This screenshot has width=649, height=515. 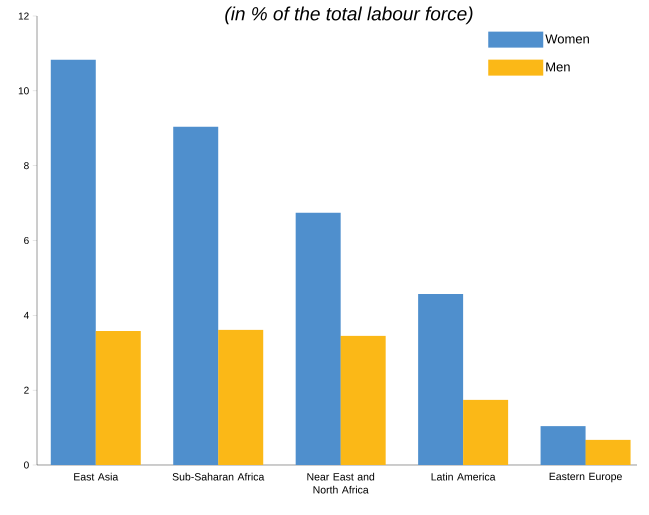 What do you see at coordinates (340, 483) in the screenshot?
I see `x-tick-label: Near East and North Africa` at bounding box center [340, 483].